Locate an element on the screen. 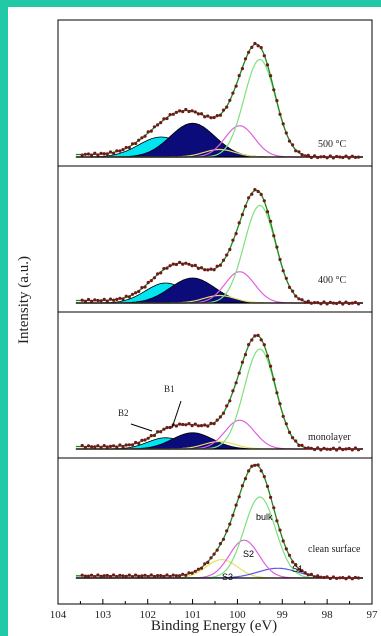 This screenshot has width=381, height=636. component-label-B1: B1 is located at coordinates (169, 389).